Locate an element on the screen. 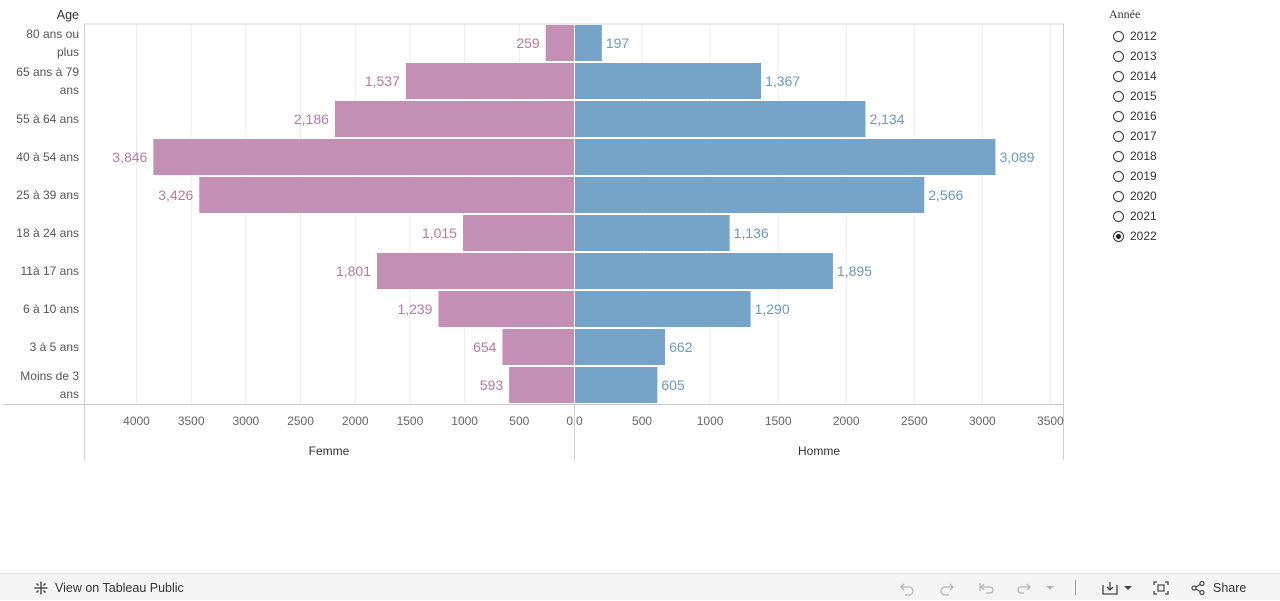  year-option-2022: 2022 is located at coordinates (1189, 236).